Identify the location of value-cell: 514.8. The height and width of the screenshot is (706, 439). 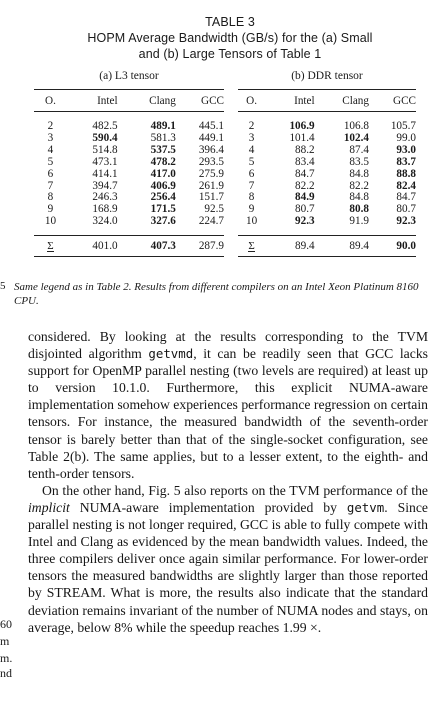
(105, 149).